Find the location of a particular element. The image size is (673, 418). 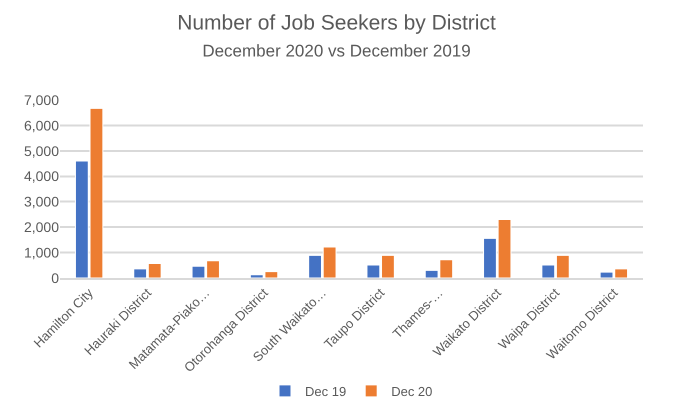

legend-label: Dec 20 is located at coordinates (411, 391).